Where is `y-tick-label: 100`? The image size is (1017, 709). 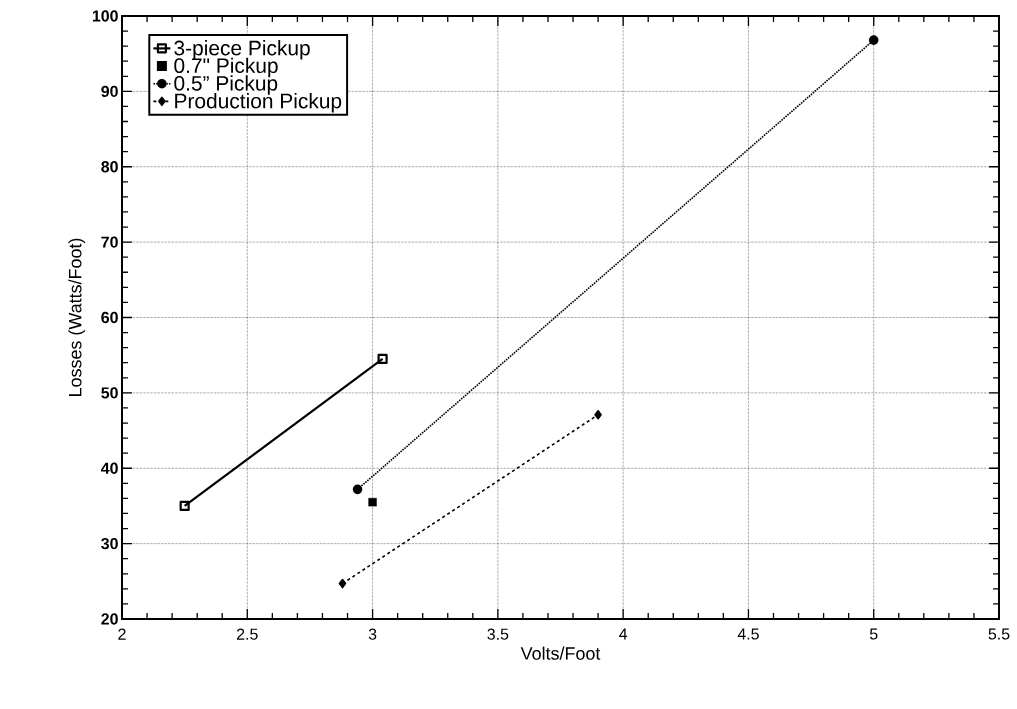 y-tick-label: 100 is located at coordinates (105, 16).